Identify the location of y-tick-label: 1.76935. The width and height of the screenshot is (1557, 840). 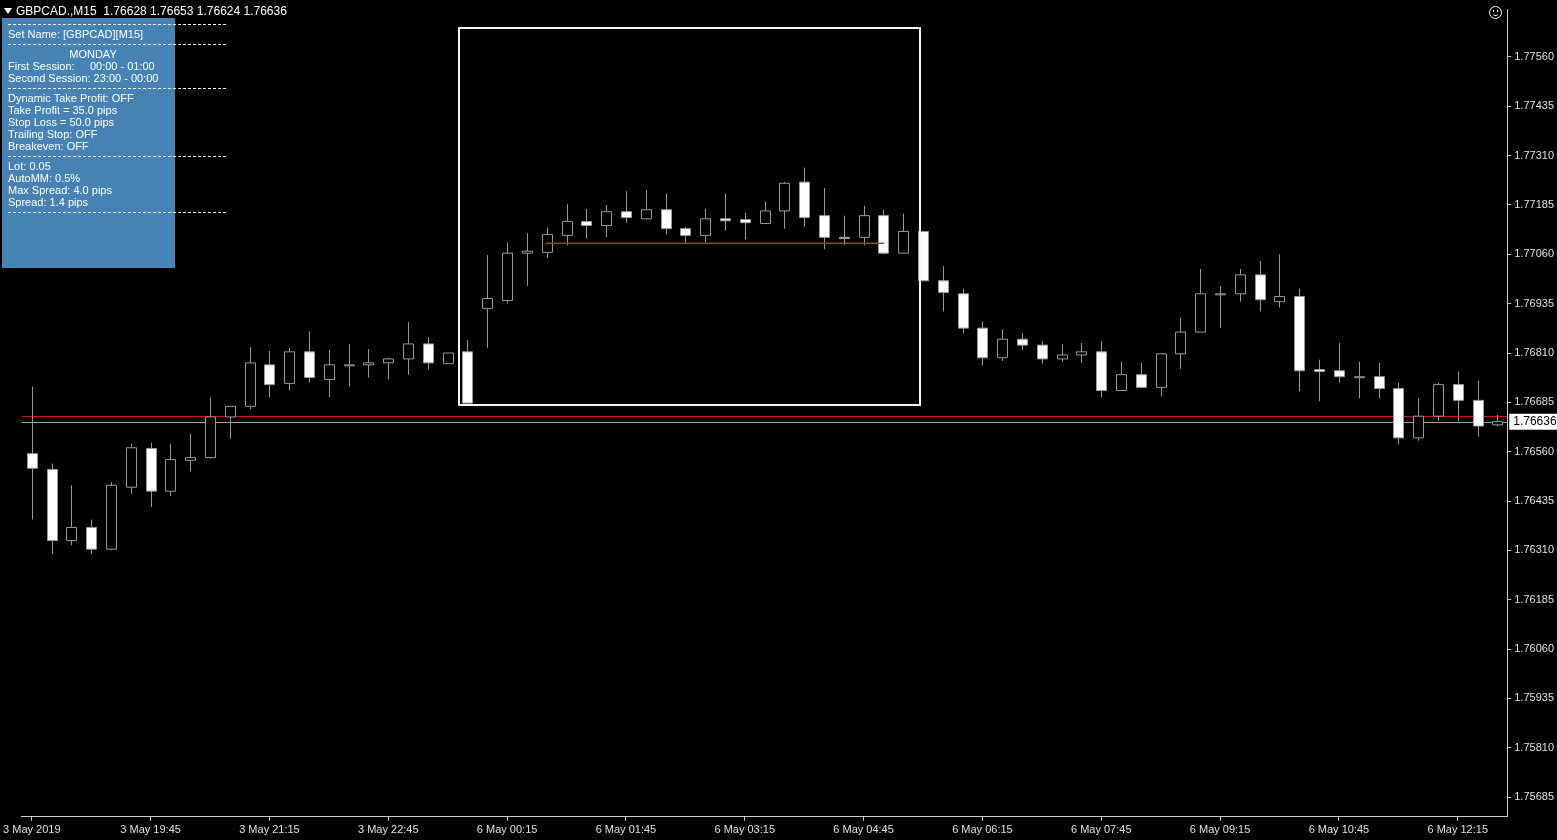
(1534, 302).